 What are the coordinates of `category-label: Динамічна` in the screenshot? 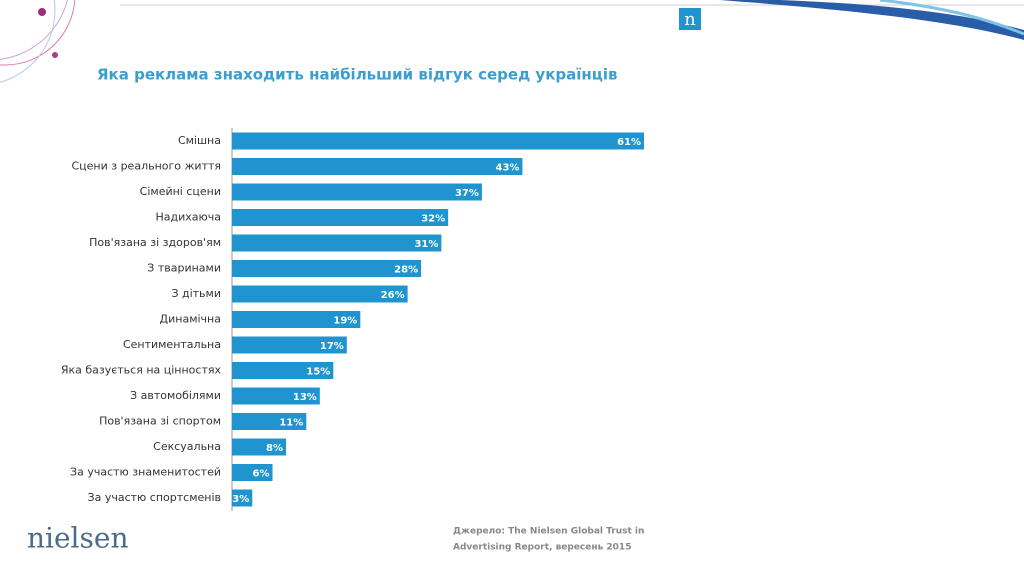 It's located at (190, 319).